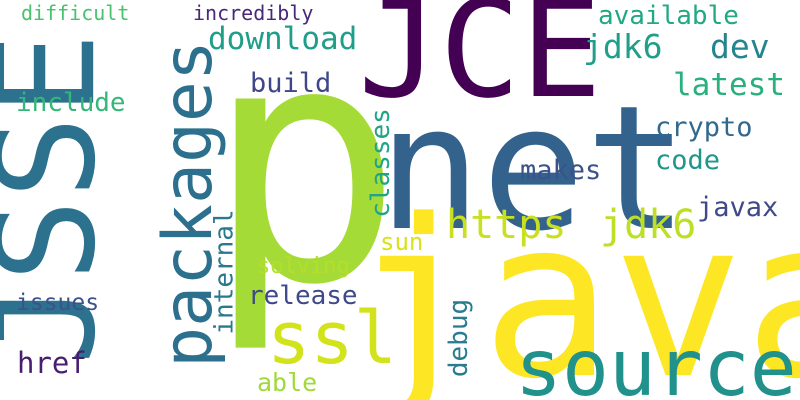 The width and height of the screenshot is (800, 400). What do you see at coordinates (688, 160) in the screenshot?
I see `word-code: code` at bounding box center [688, 160].